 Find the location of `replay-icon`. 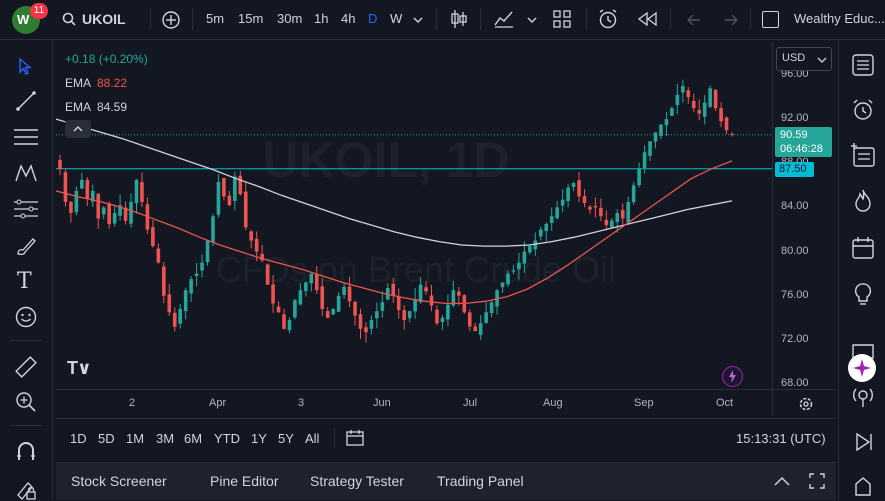

replay-icon is located at coordinates (648, 19).